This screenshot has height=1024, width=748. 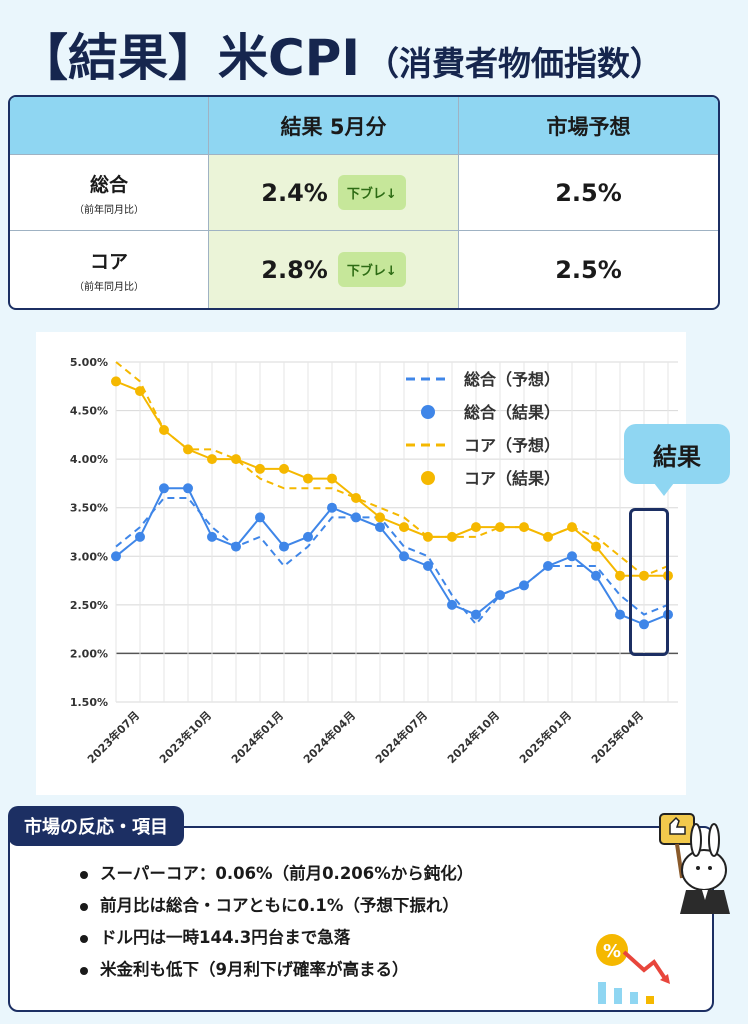 I want to click on legend-label: コア（結果）, so click(x=512, y=478).